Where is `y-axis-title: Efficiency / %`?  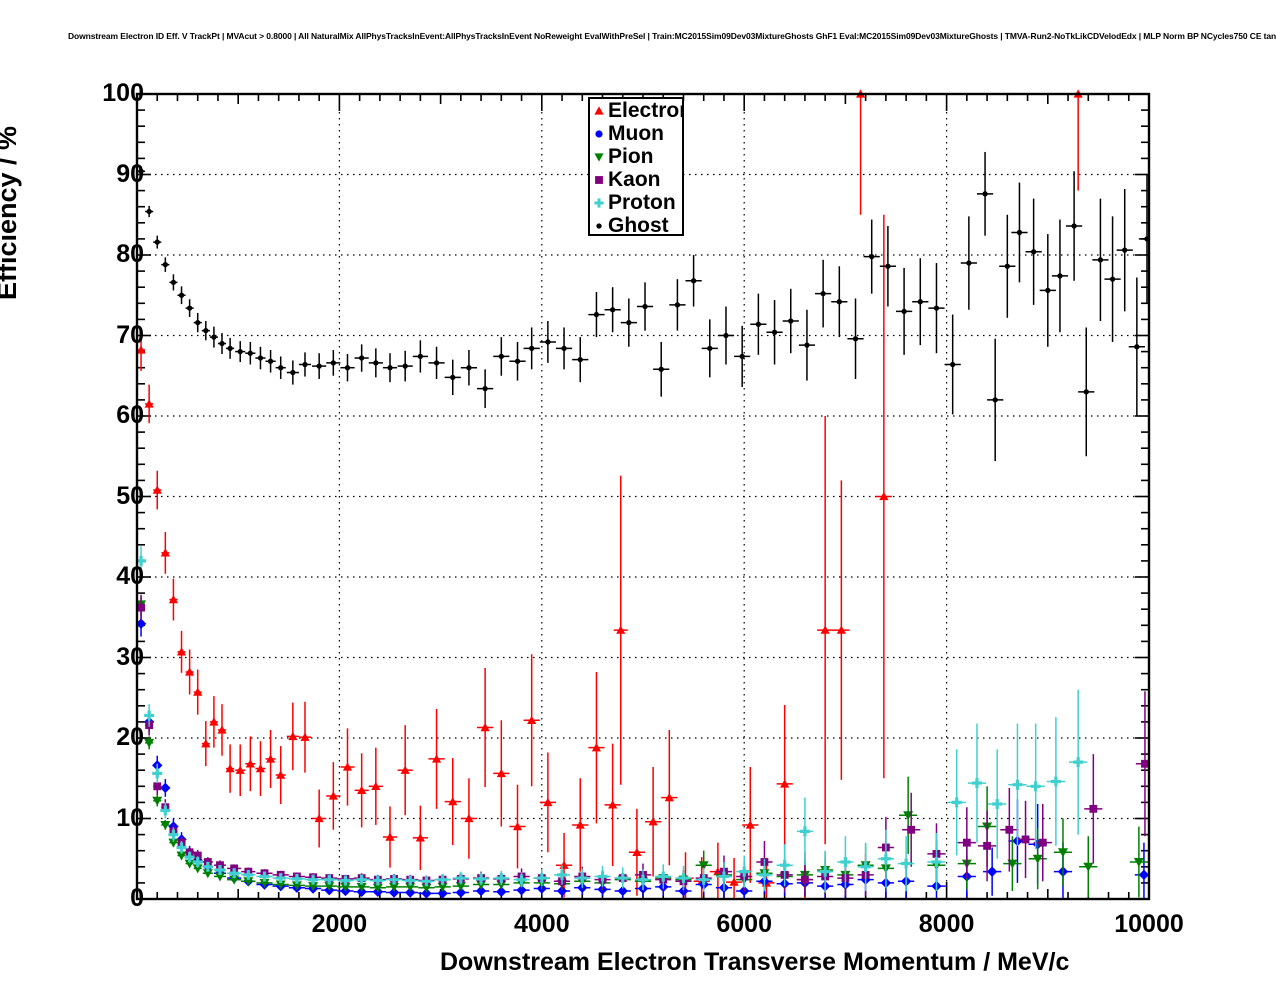 y-axis-title: Efficiency / % is located at coordinates (11, 213).